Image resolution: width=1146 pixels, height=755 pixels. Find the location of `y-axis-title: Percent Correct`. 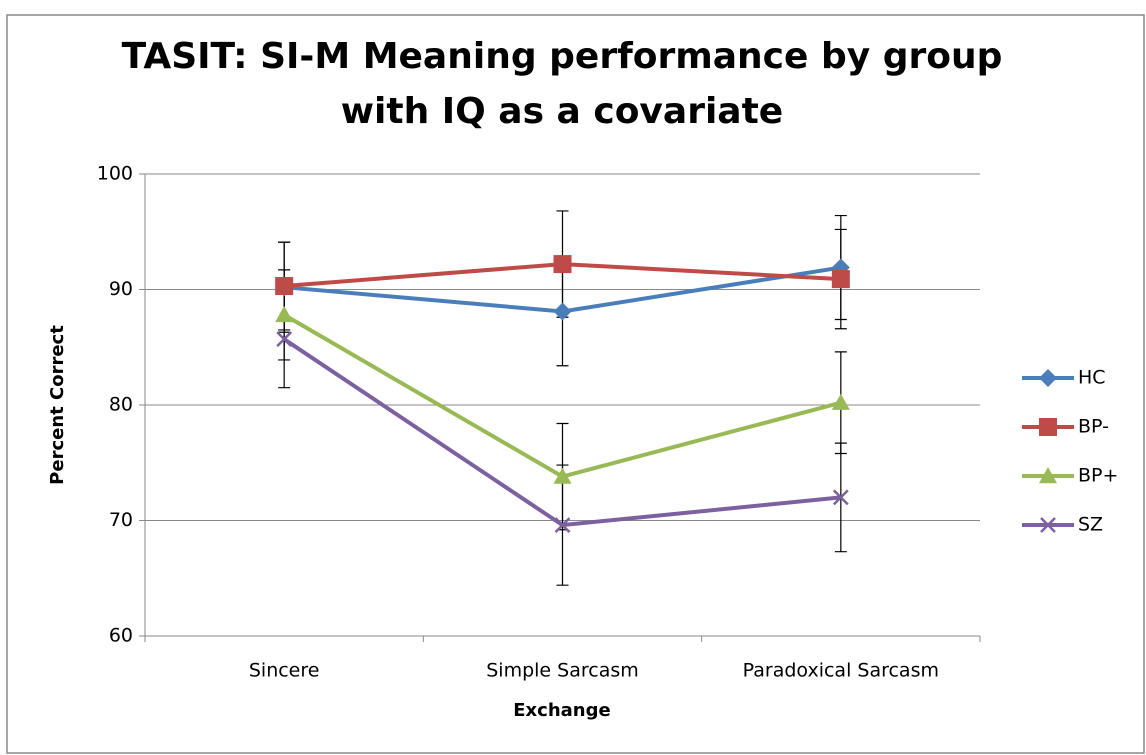

y-axis-title: Percent Correct is located at coordinates (57, 405).